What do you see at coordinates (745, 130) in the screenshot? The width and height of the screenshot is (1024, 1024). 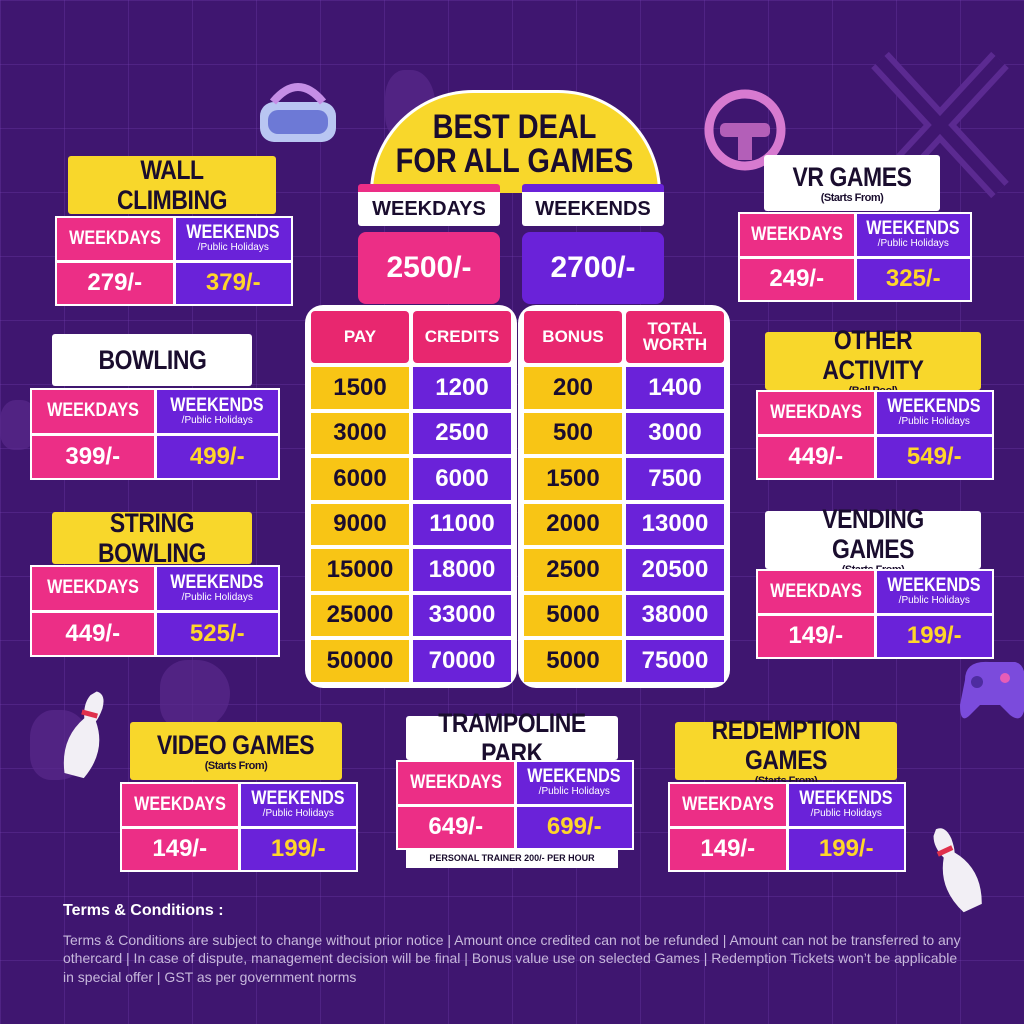 I see `steering-wheel-icon` at bounding box center [745, 130].